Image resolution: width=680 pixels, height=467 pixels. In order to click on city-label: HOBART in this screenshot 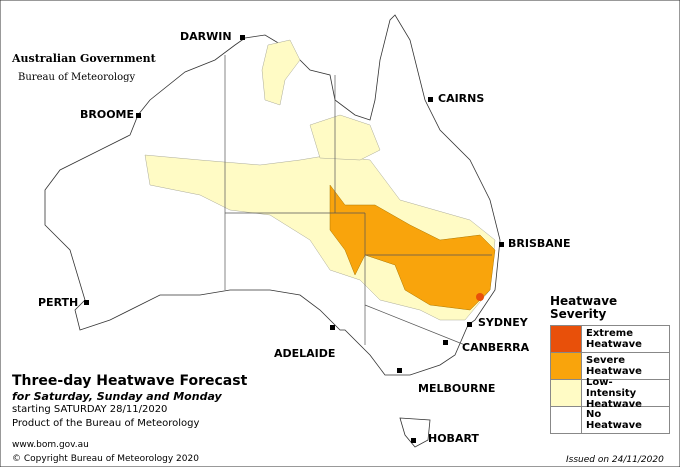, I will do `click(453, 438)`.